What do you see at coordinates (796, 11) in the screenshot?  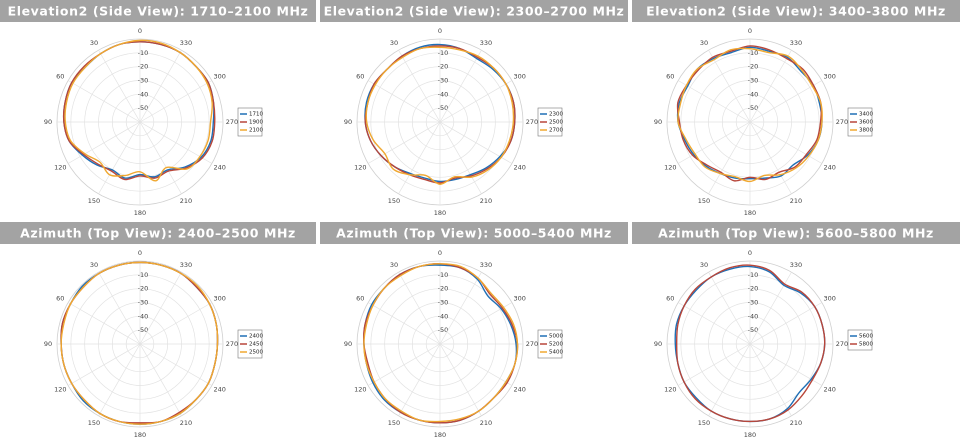 I see `chart-title: Elevation2 (Side View): 3400-3800 MHz` at bounding box center [796, 11].